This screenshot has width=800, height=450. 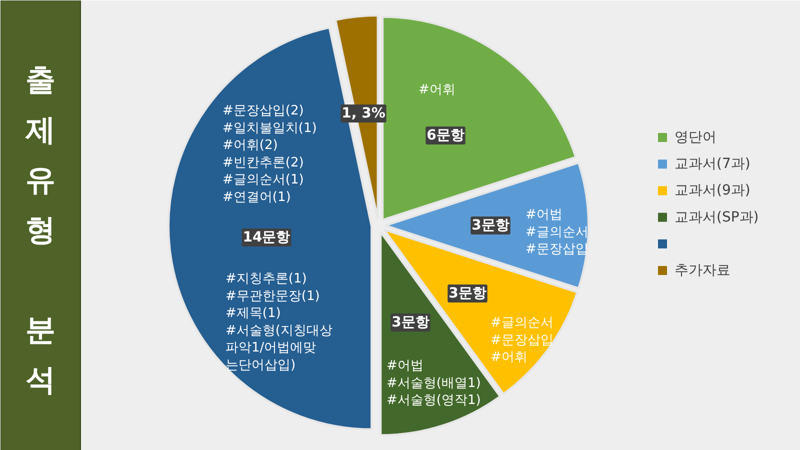 I want to click on text: #어법 #서술형(배열1) #서술형(영작1), so click(x=433, y=383).